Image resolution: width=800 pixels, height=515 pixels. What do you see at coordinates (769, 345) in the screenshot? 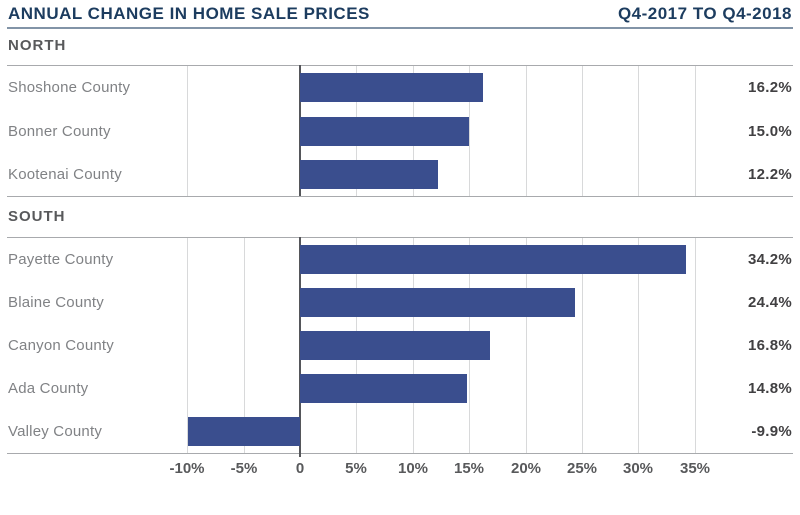
I see `value-label-canyon-county: 16.8%` at bounding box center [769, 345].